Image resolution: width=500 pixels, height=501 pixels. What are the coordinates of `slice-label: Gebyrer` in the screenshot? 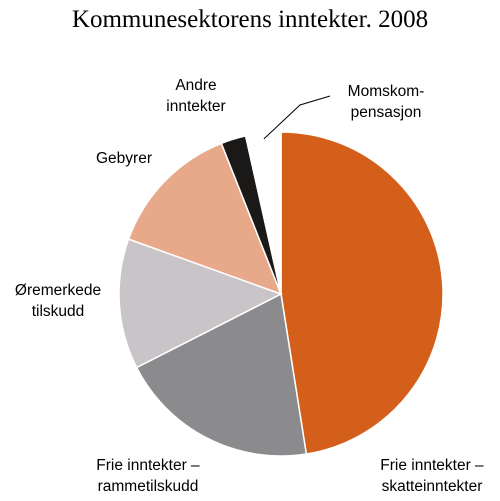 It's located at (124, 158).